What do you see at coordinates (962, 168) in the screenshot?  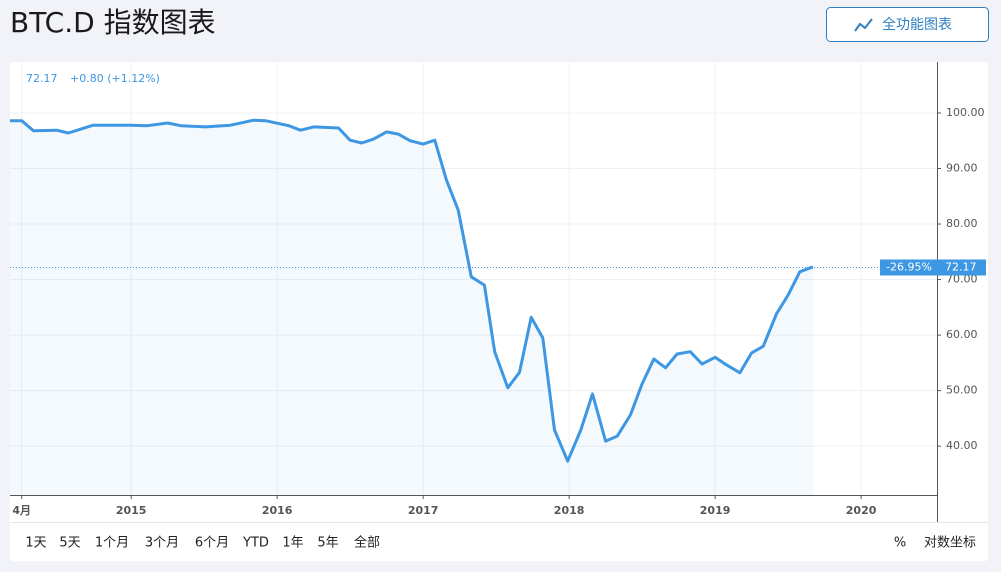 I see `y-tick-label: 90.00` at bounding box center [962, 168].